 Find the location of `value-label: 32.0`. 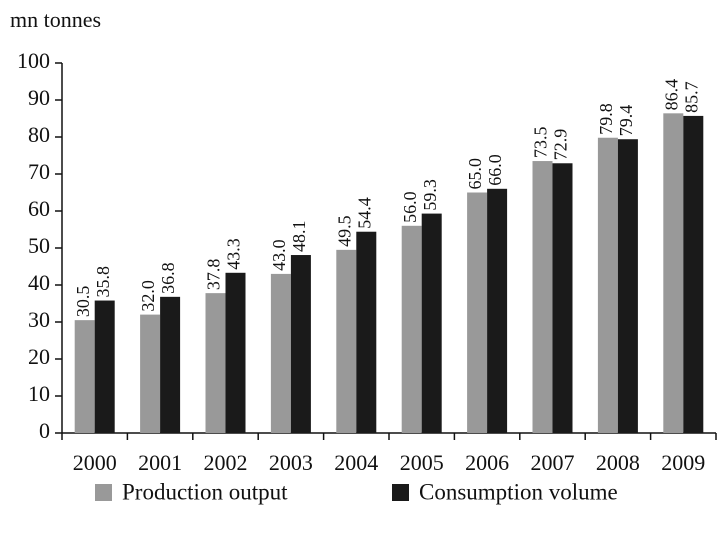

value-label: 32.0 is located at coordinates (148, 296).